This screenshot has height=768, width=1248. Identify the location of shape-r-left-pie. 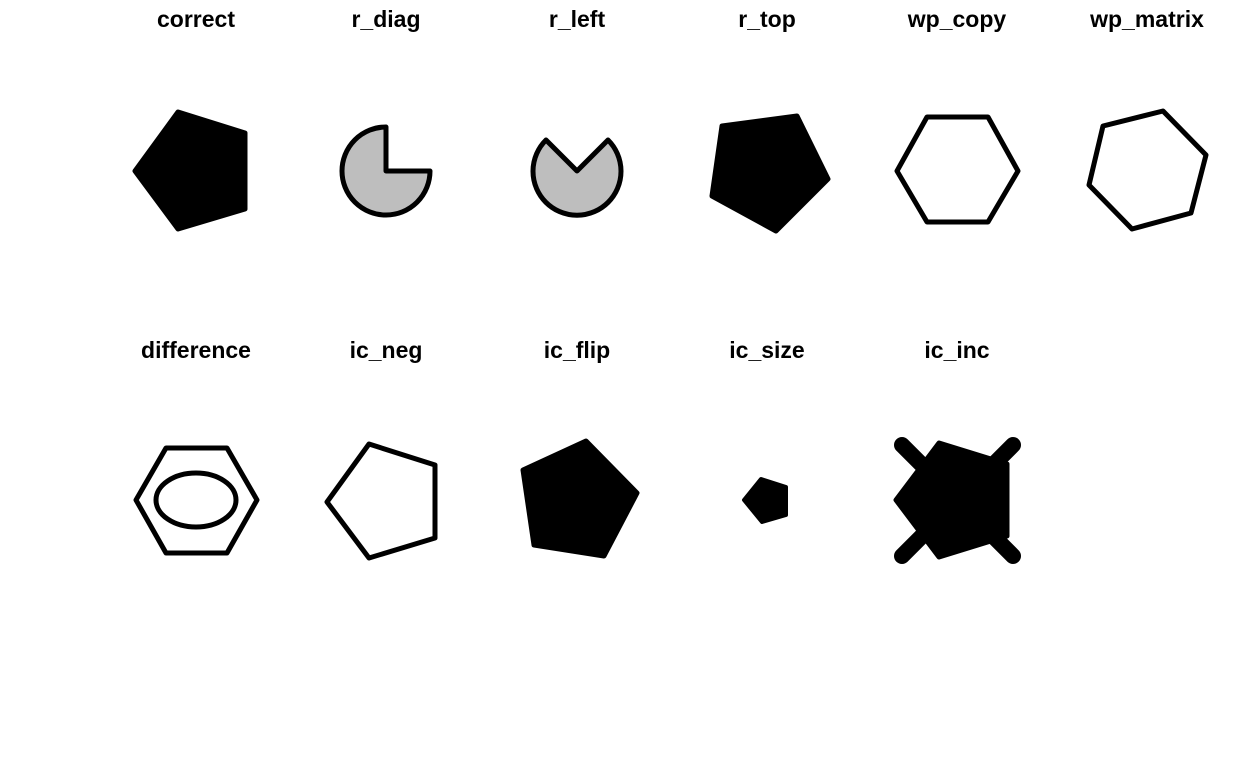
(577, 177).